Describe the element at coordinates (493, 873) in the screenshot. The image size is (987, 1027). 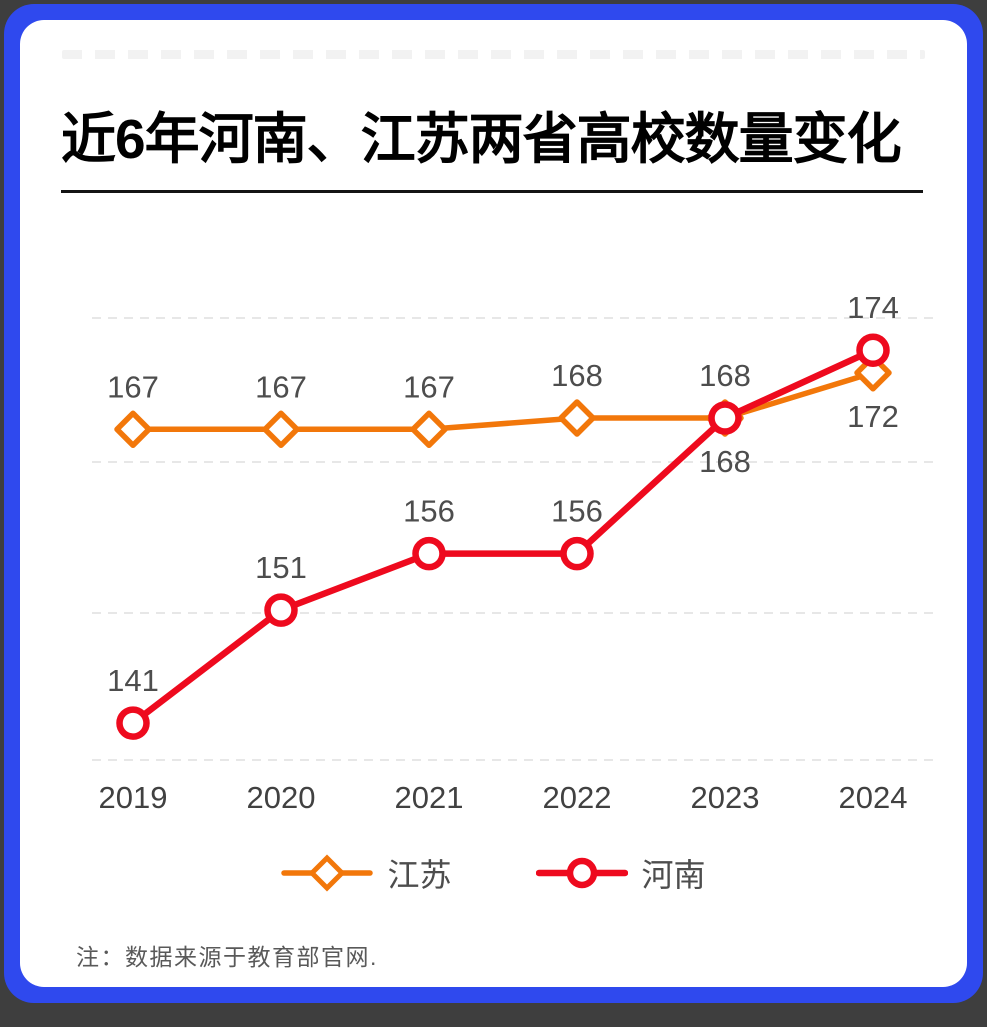
I see `chart-legend: 江苏 河南` at that location.